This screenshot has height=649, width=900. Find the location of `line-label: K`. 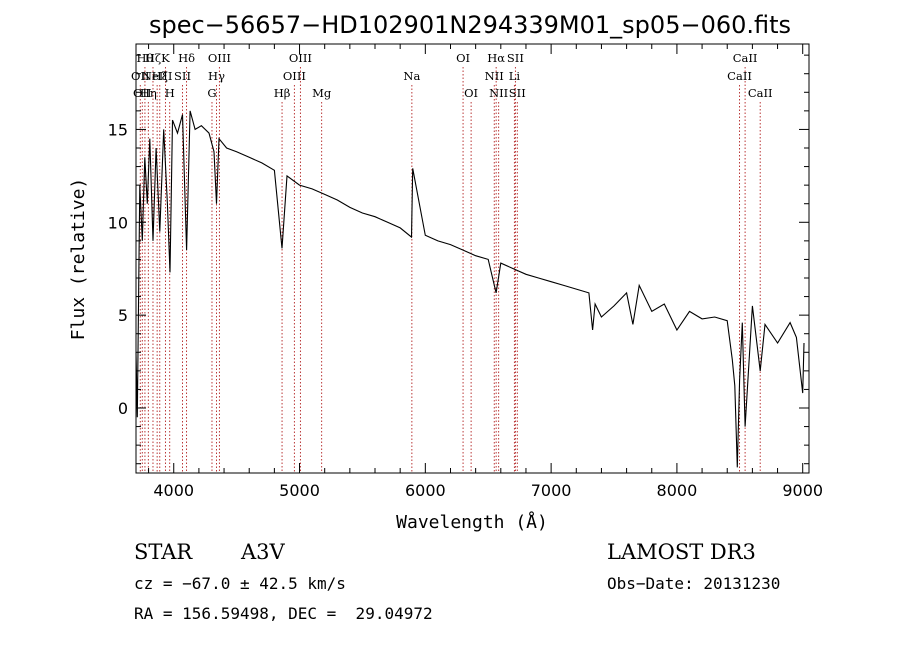

line-label: K is located at coordinates (165, 58).